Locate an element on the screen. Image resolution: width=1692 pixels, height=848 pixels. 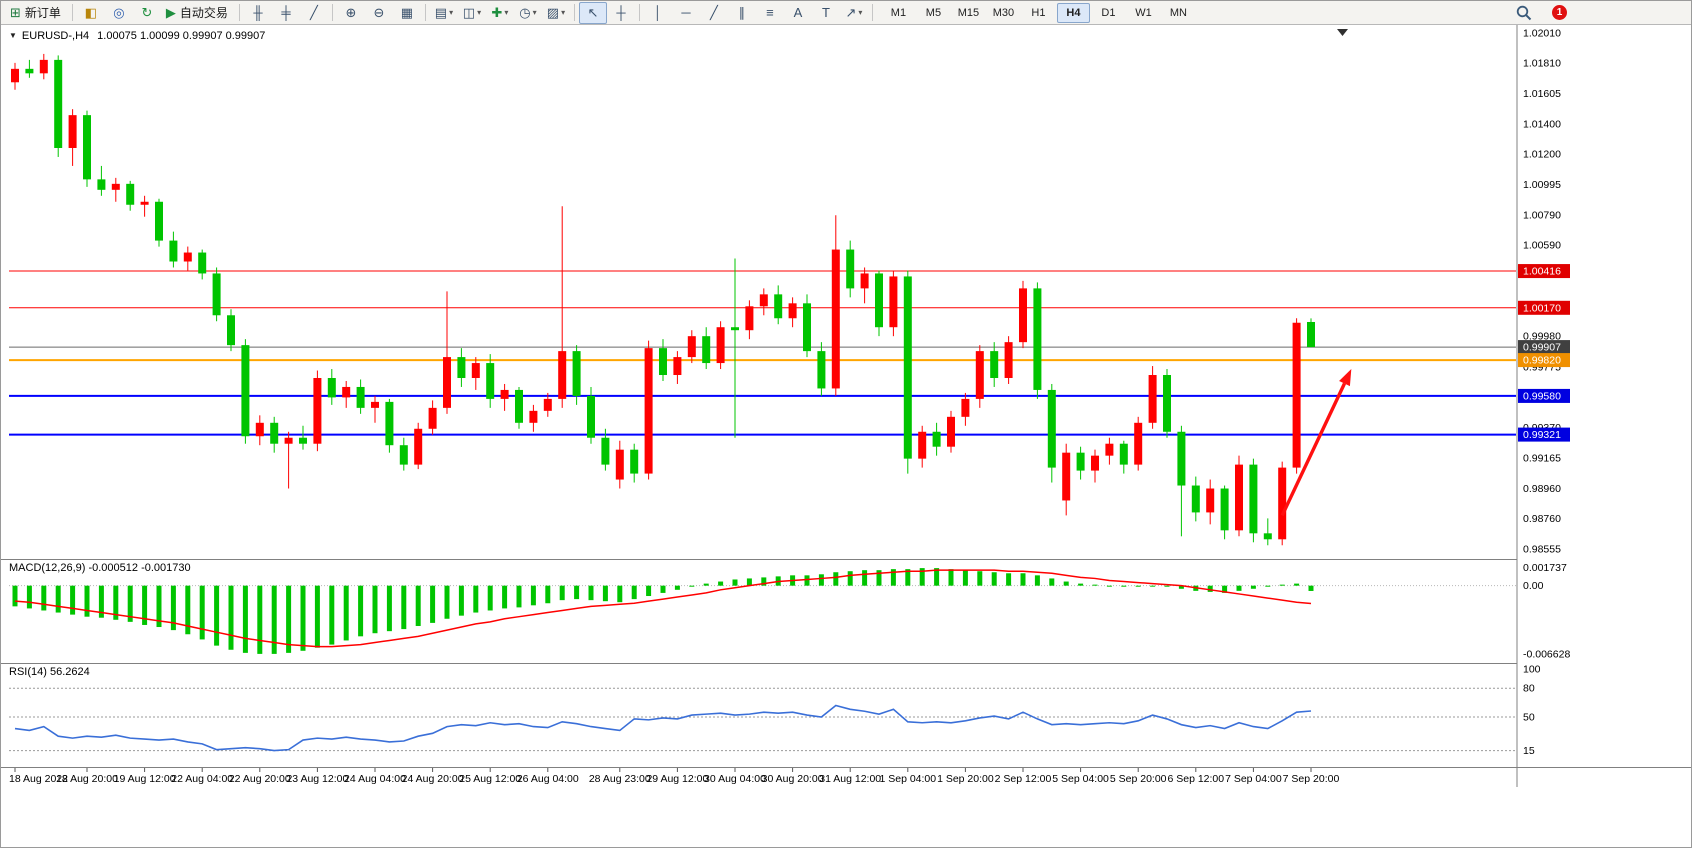
svg-text: 7 Sep 04:00 is located at coordinates (1253, 779).